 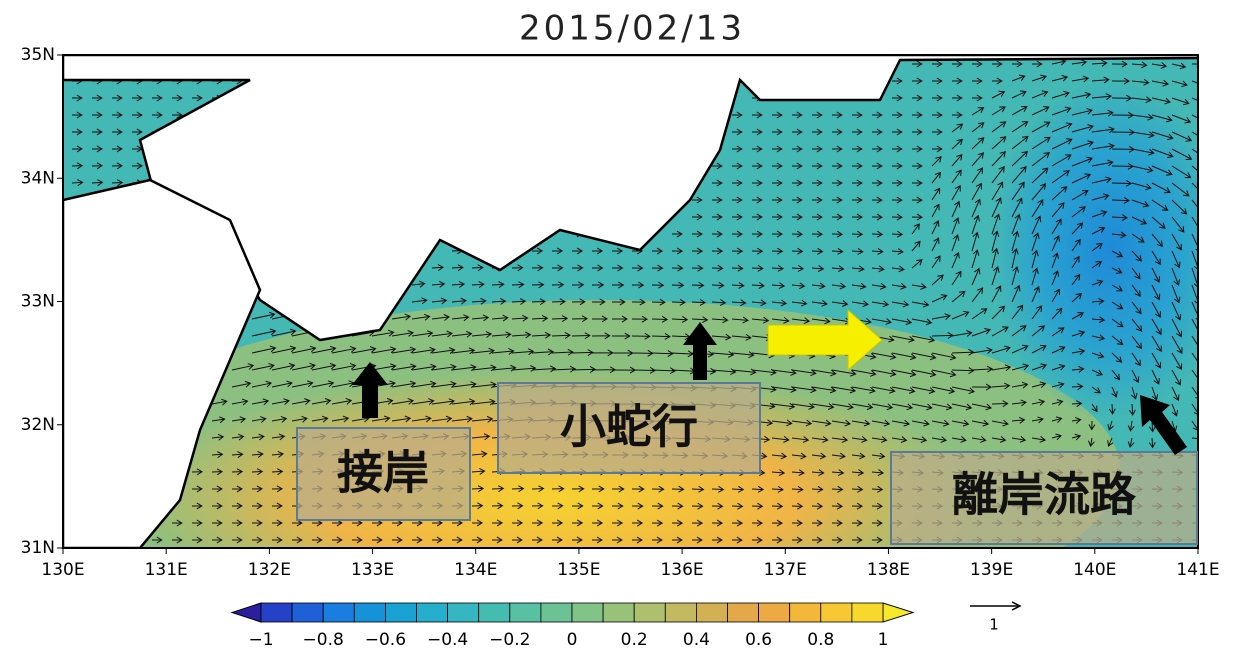 What do you see at coordinates (758, 640) in the screenshot?
I see `colorbar-label: 0.6` at bounding box center [758, 640].